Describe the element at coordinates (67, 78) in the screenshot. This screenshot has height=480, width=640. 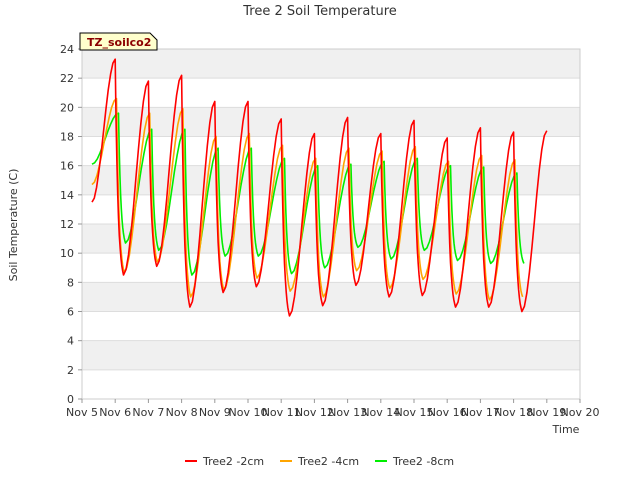
I see `y-tick-label: 22` at that location.